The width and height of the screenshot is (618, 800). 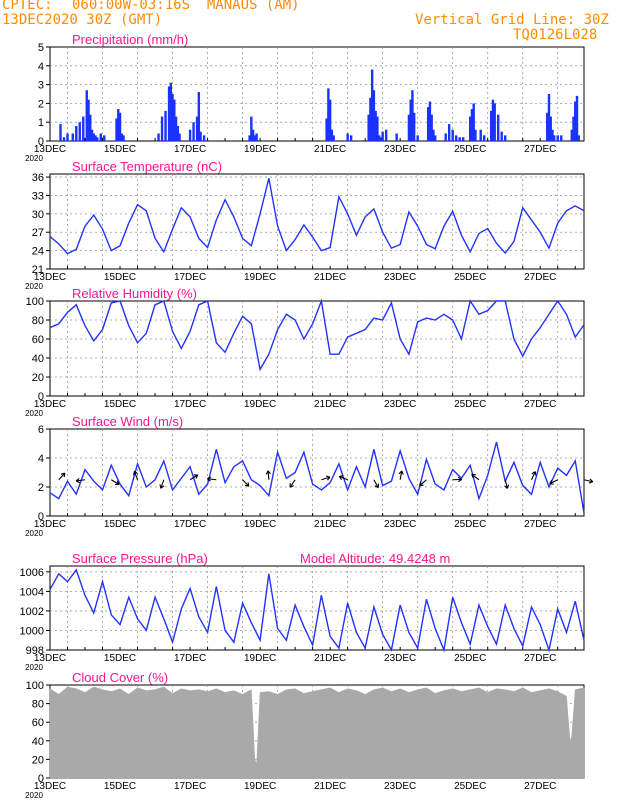 I want to click on y-tick-label: 1000, so click(x=32, y=631).